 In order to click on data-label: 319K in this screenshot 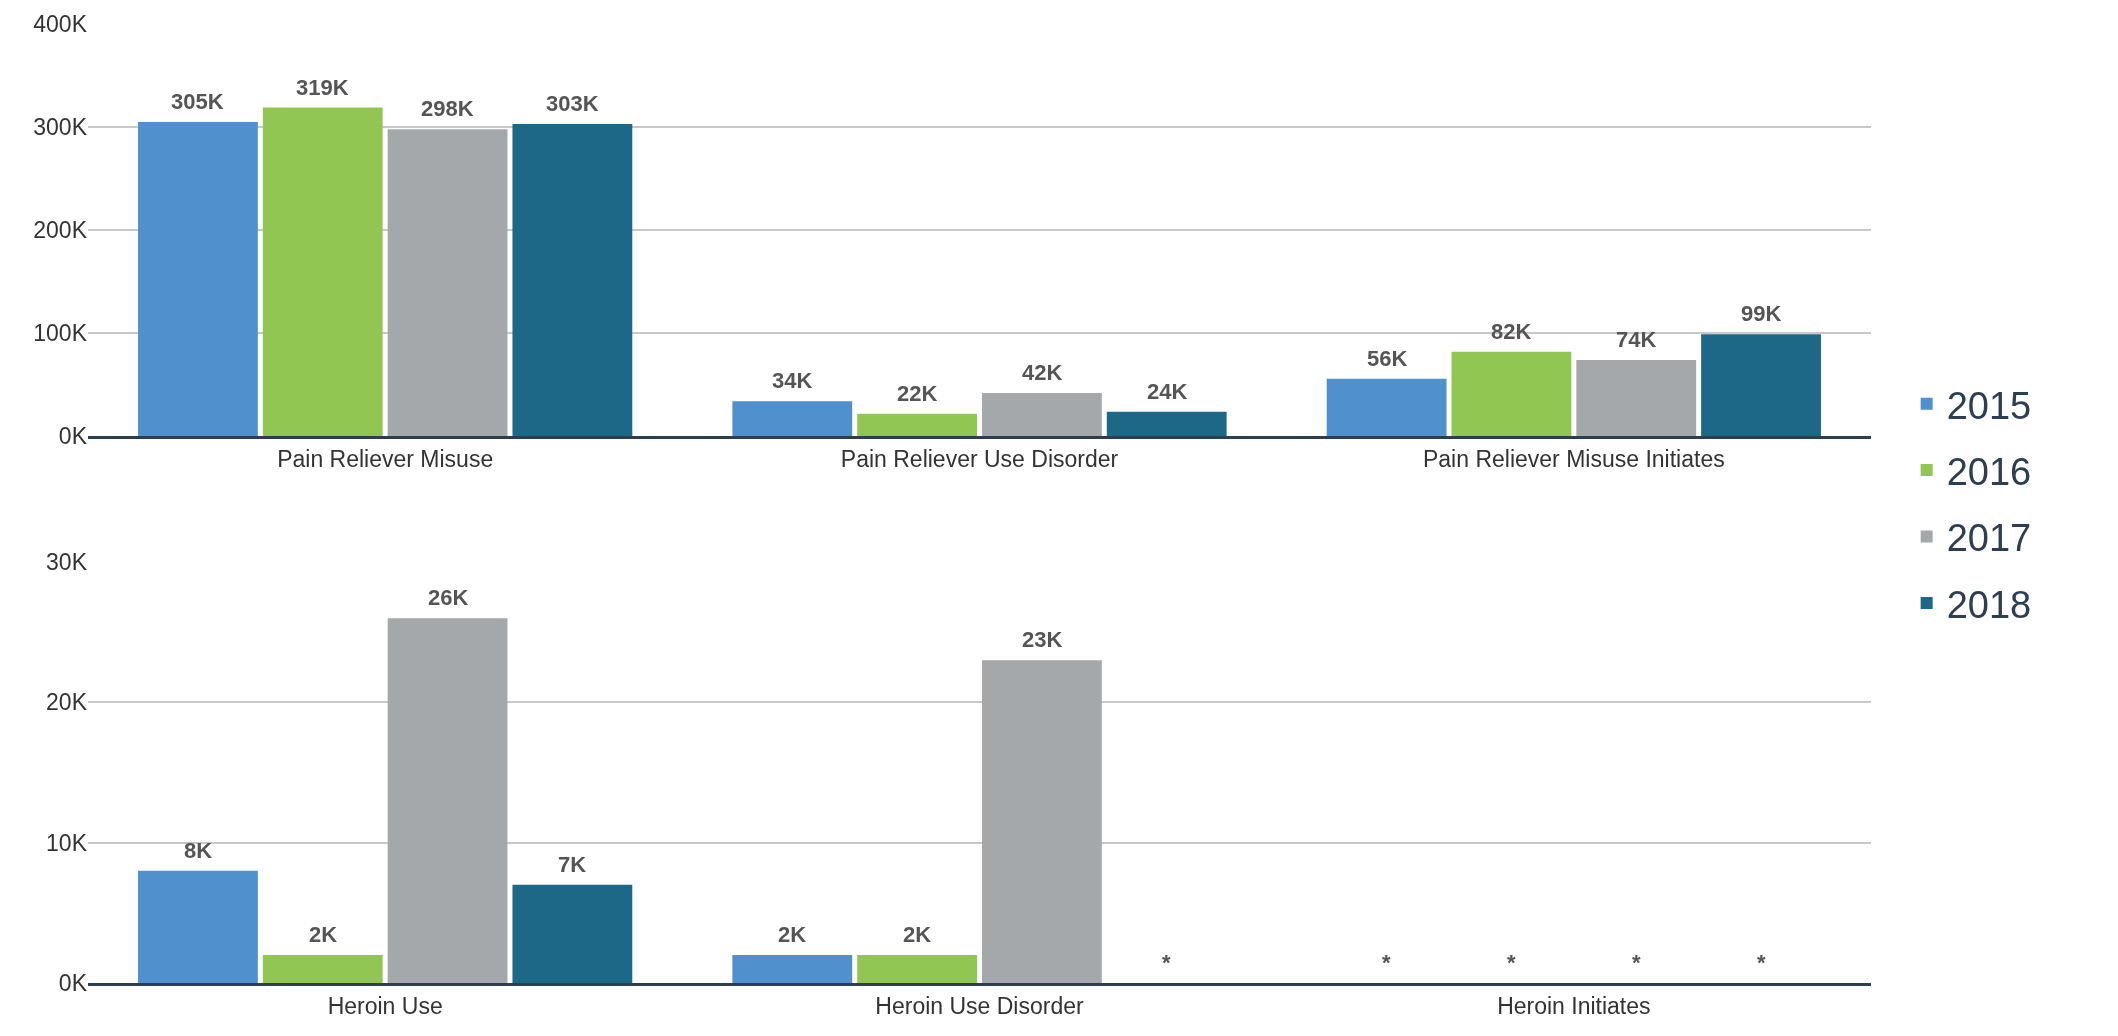, I will do `click(322, 87)`.